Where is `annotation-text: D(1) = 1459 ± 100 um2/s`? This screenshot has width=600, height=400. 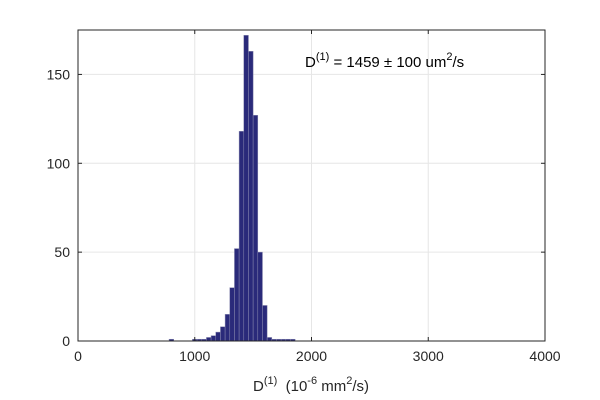 annotation-text: D(1) = 1459 ± 100 um2/s is located at coordinates (384, 61).